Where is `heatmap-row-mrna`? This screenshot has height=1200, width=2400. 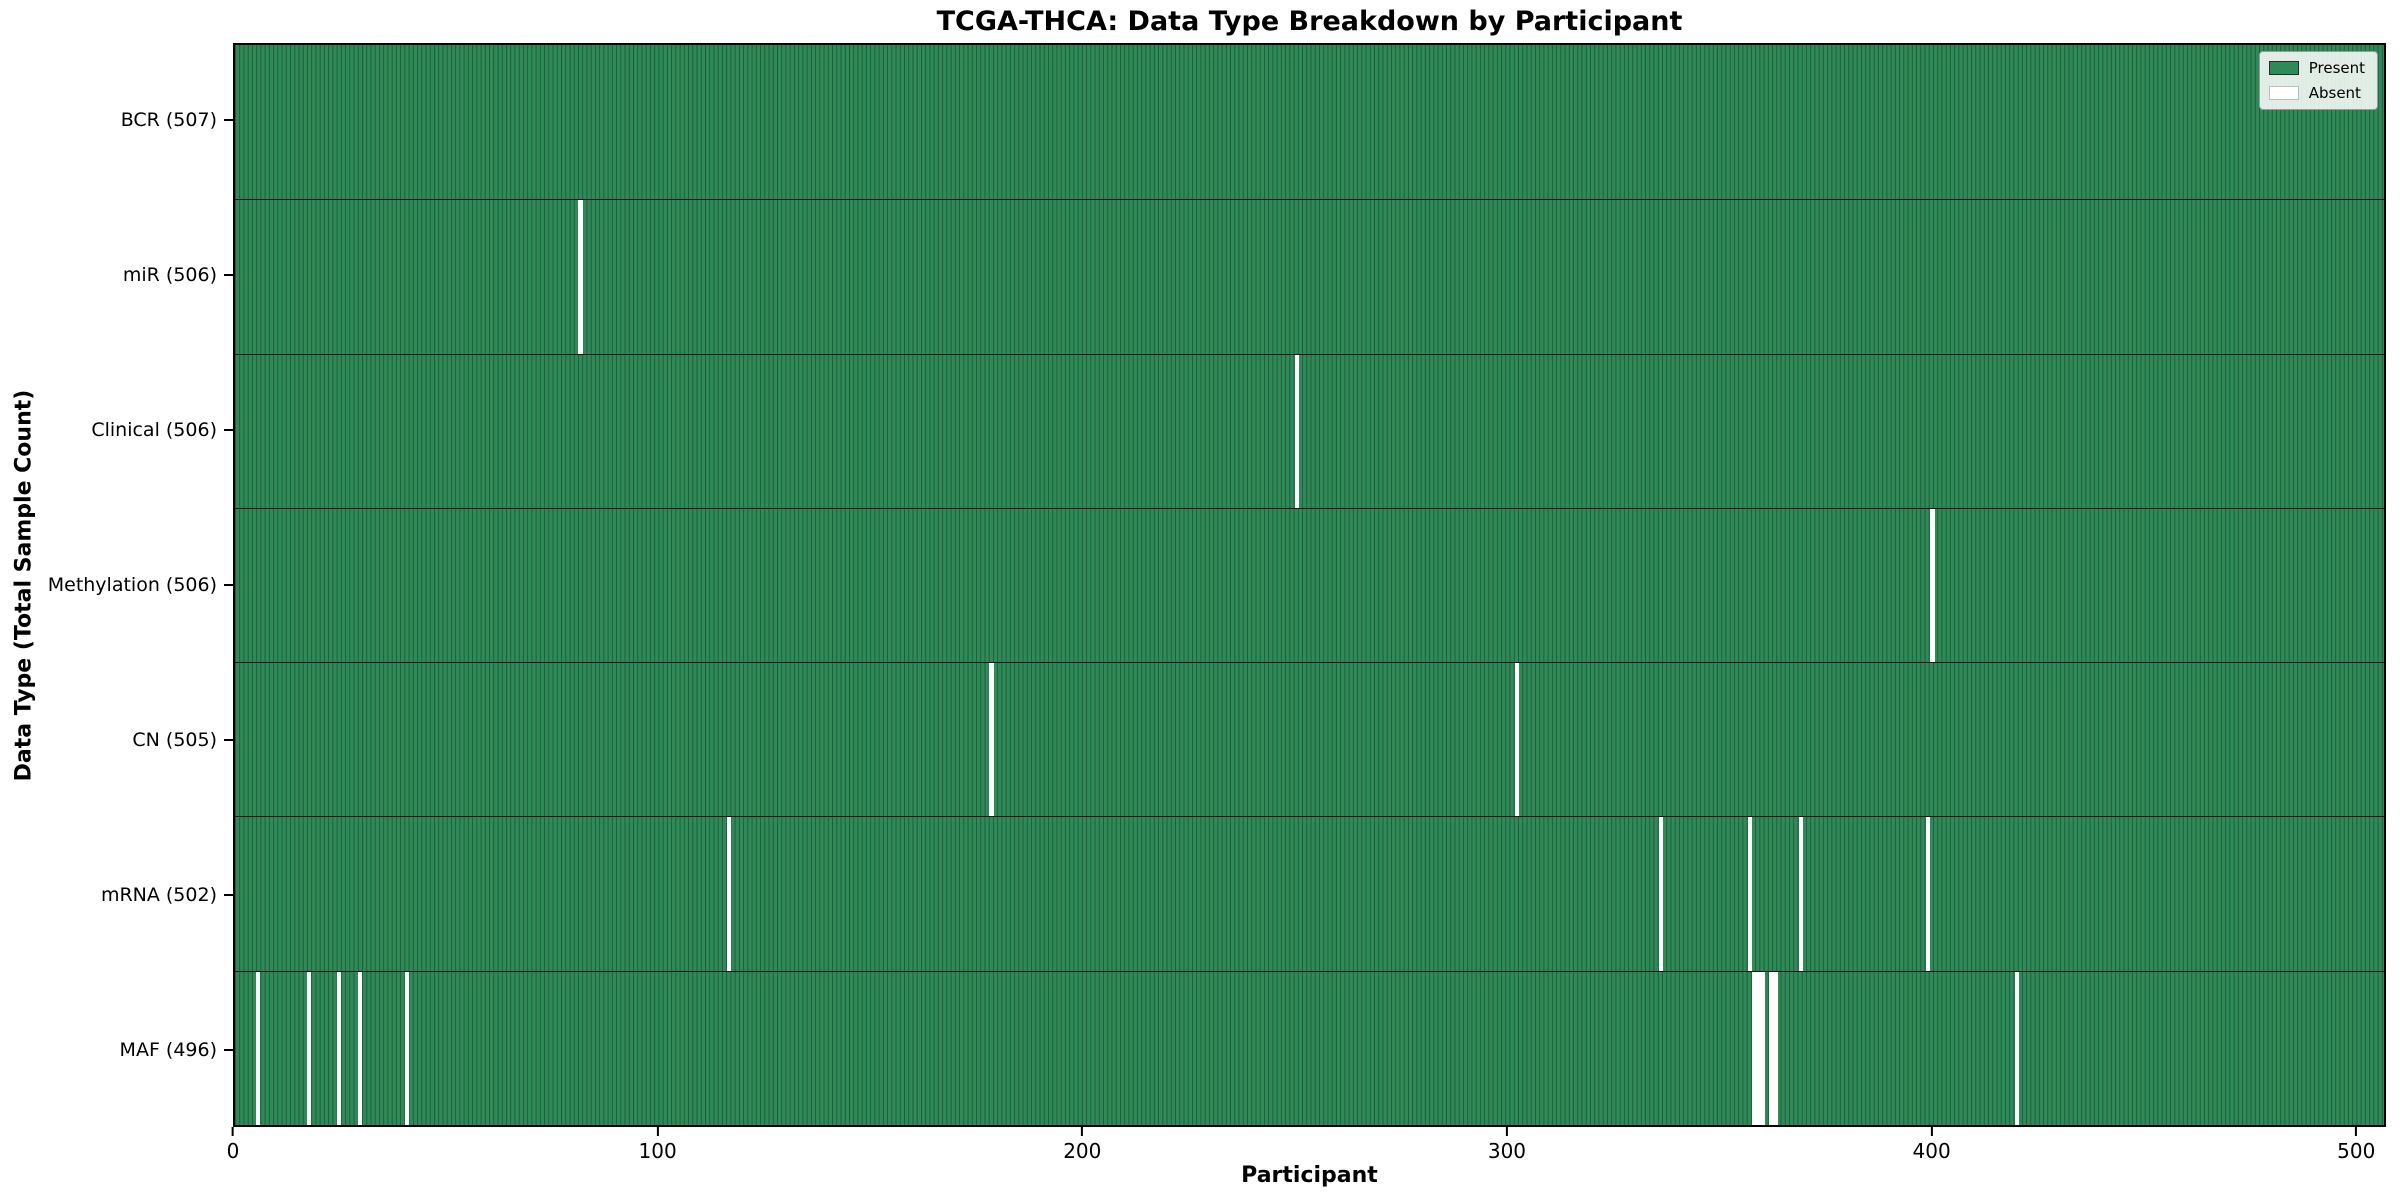
heatmap-row-mrna is located at coordinates (1309, 893).